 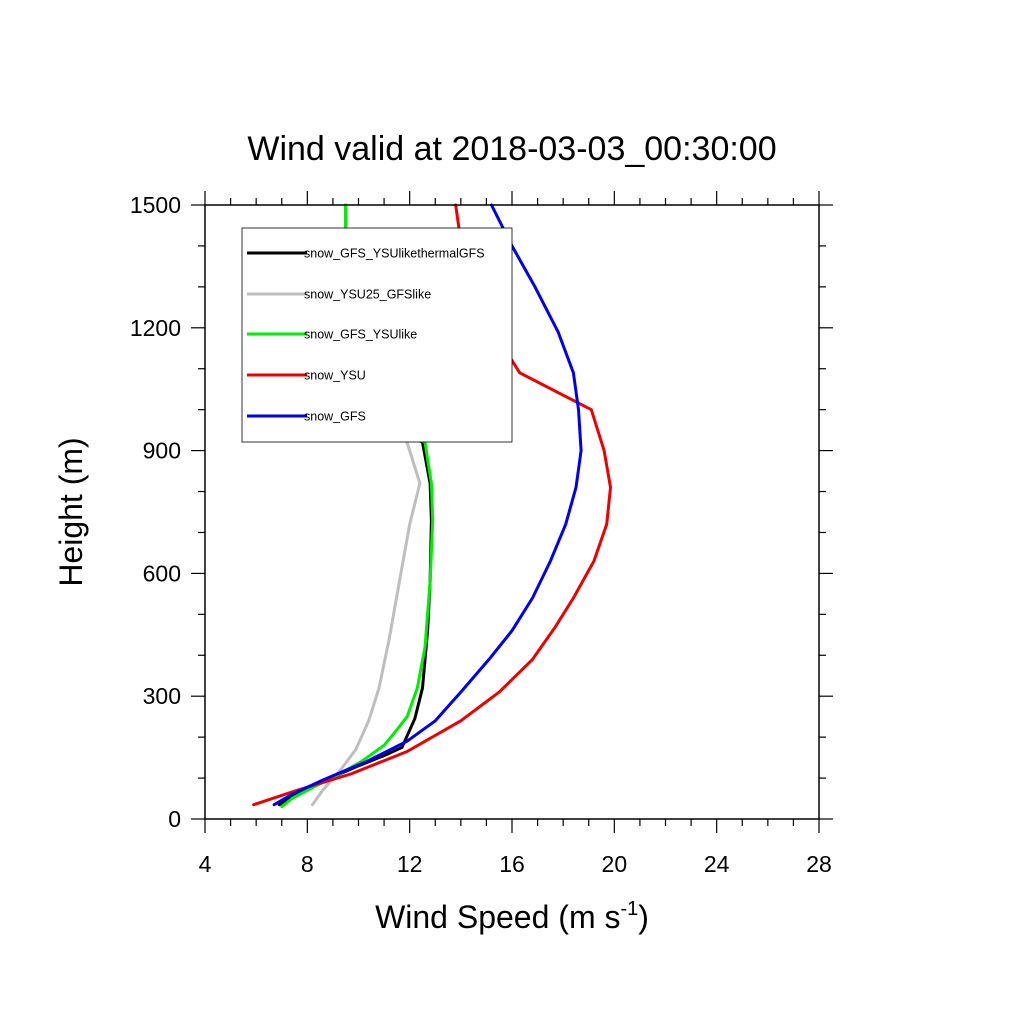 What do you see at coordinates (335, 376) in the screenshot?
I see `legend-label-snow_YSU: snow_YSU` at bounding box center [335, 376].